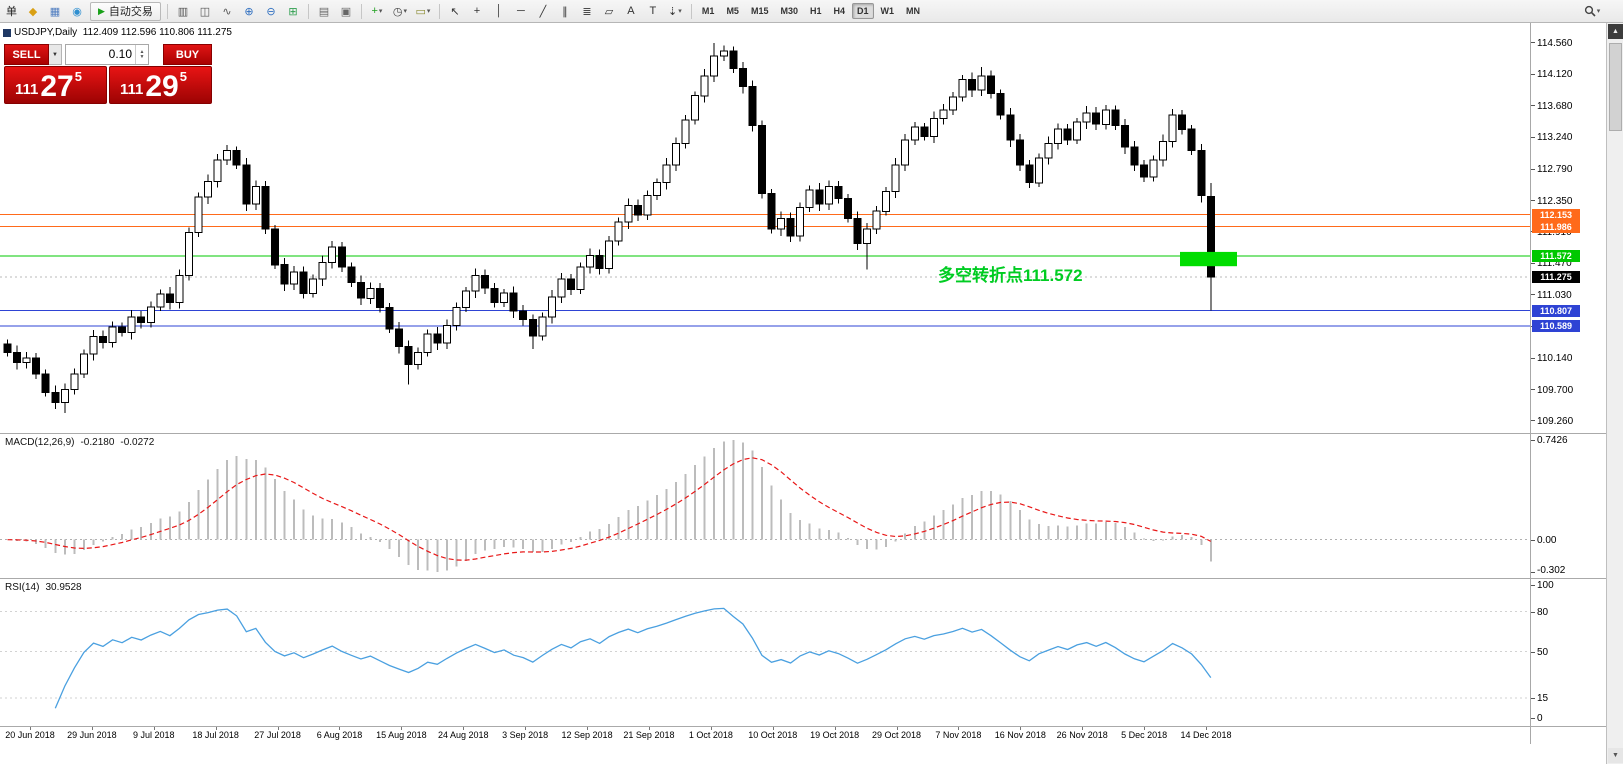 Image resolution: width=1623 pixels, height=764 pixels. I want to click on date-label: 27 Jul 2018, so click(277, 735).